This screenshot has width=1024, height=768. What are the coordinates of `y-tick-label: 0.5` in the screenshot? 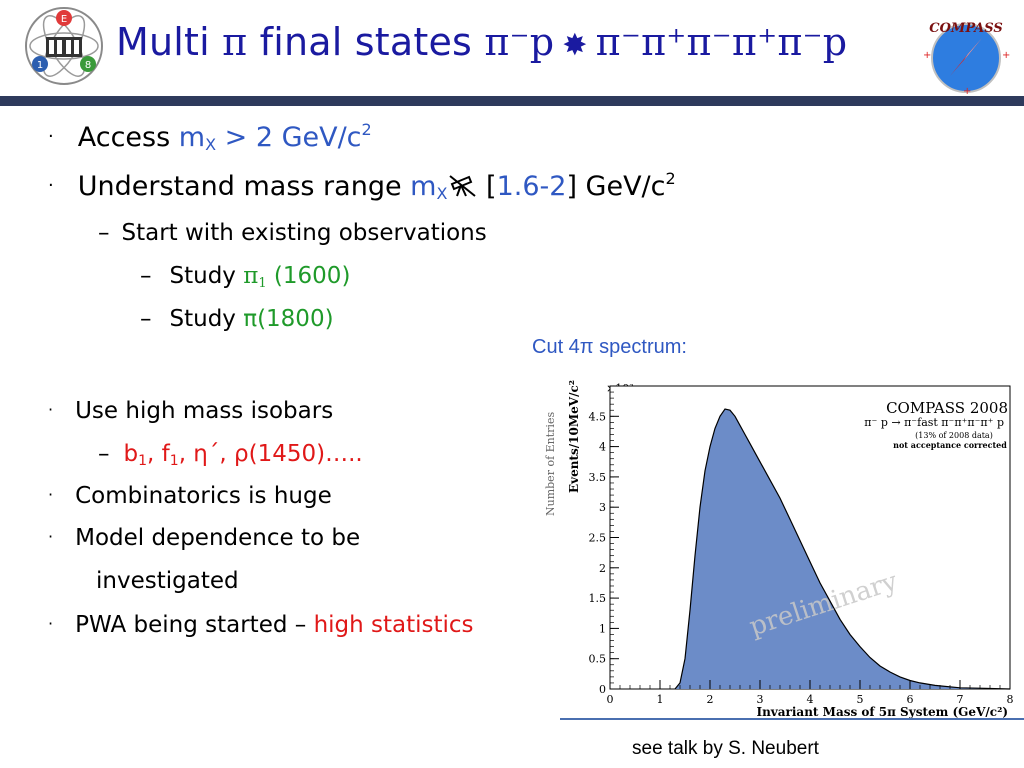 It's located at (598, 659).